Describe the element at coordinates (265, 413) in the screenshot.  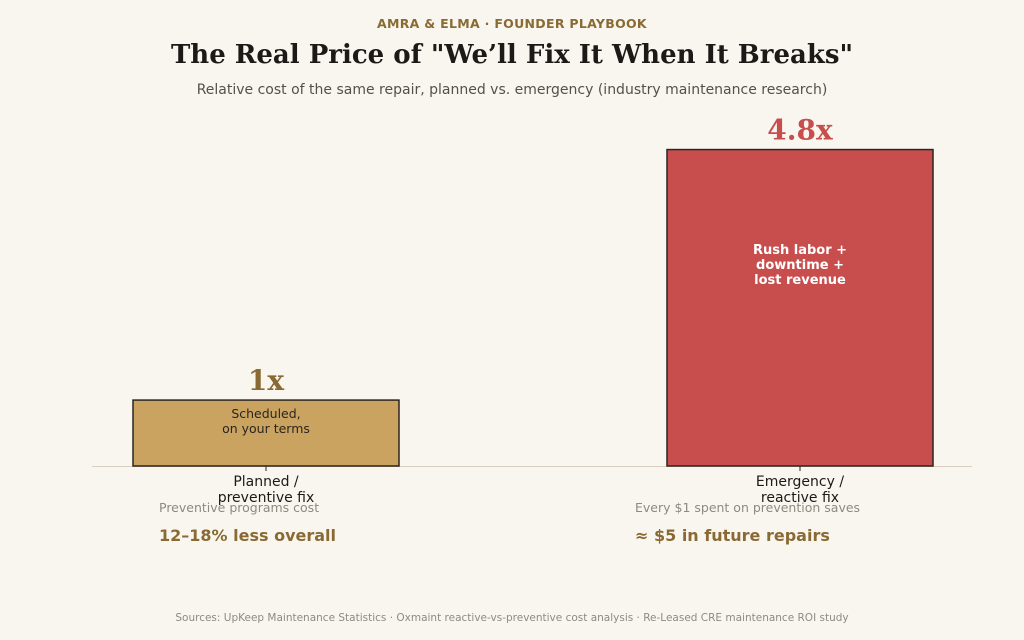
I see `bar-annotation-1-line-1: Scheduled,` at that location.